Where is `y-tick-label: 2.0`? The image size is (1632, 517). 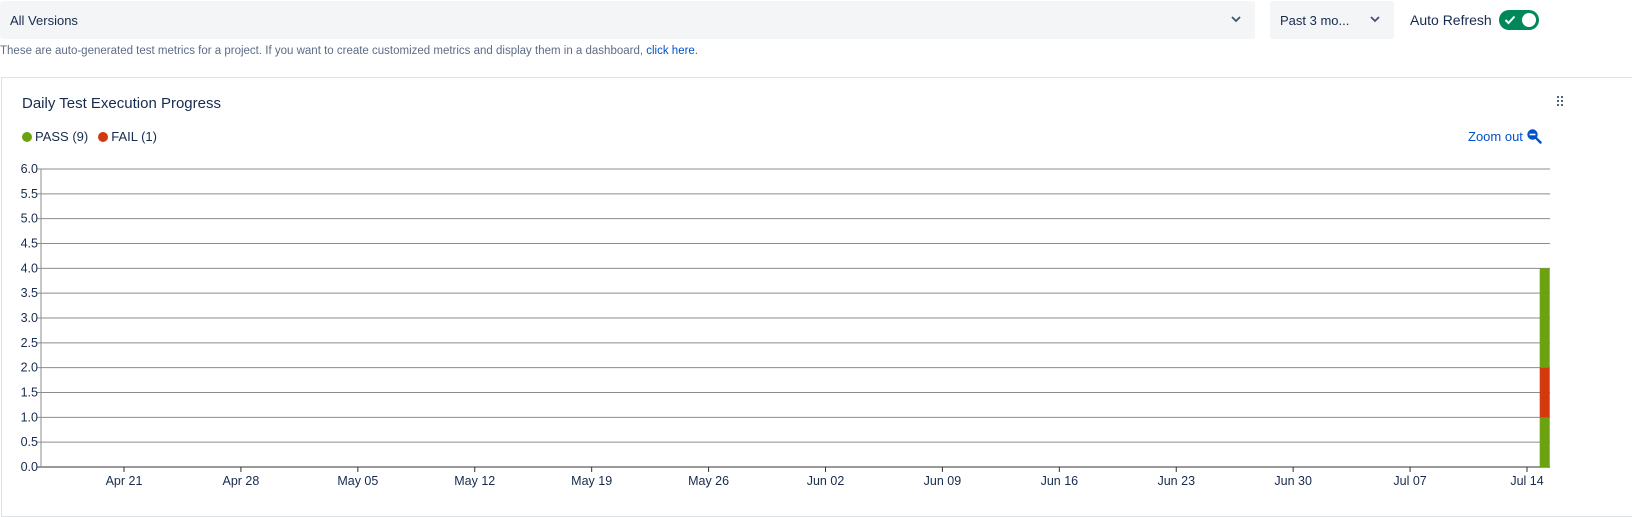
y-tick-label: 2.0 is located at coordinates (29, 368).